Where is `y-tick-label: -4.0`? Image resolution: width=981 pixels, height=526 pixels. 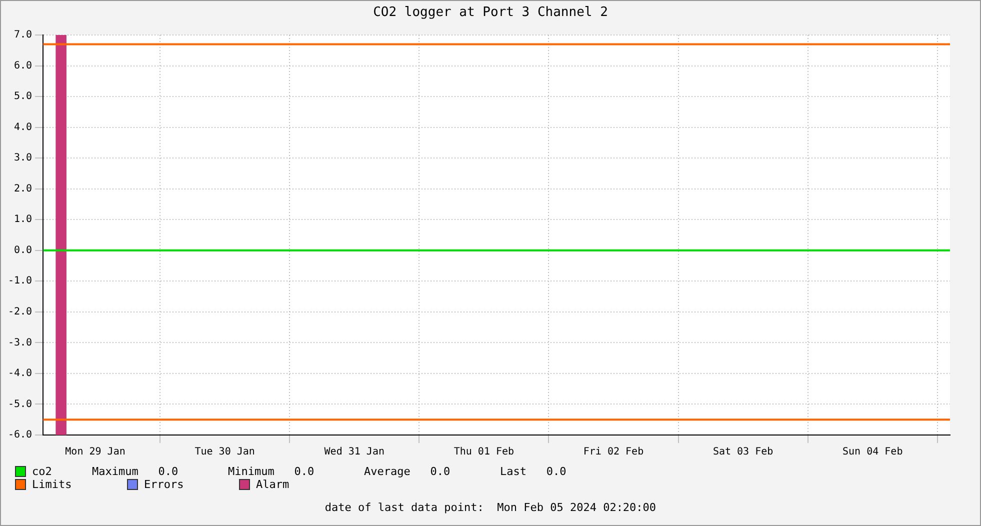 y-tick-label: -4.0 is located at coordinates (20, 374).